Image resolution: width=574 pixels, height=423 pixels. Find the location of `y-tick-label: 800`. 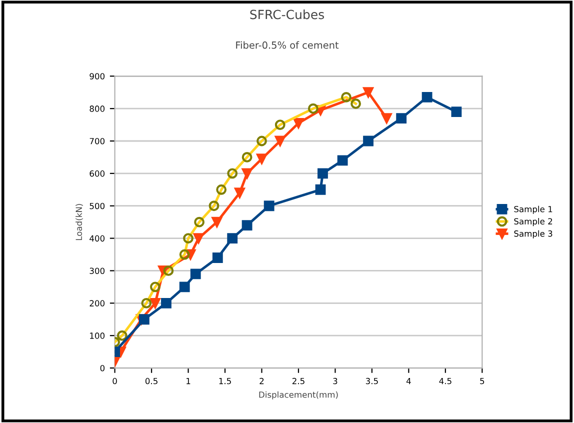

y-tick-label: 800 is located at coordinates (97, 109).